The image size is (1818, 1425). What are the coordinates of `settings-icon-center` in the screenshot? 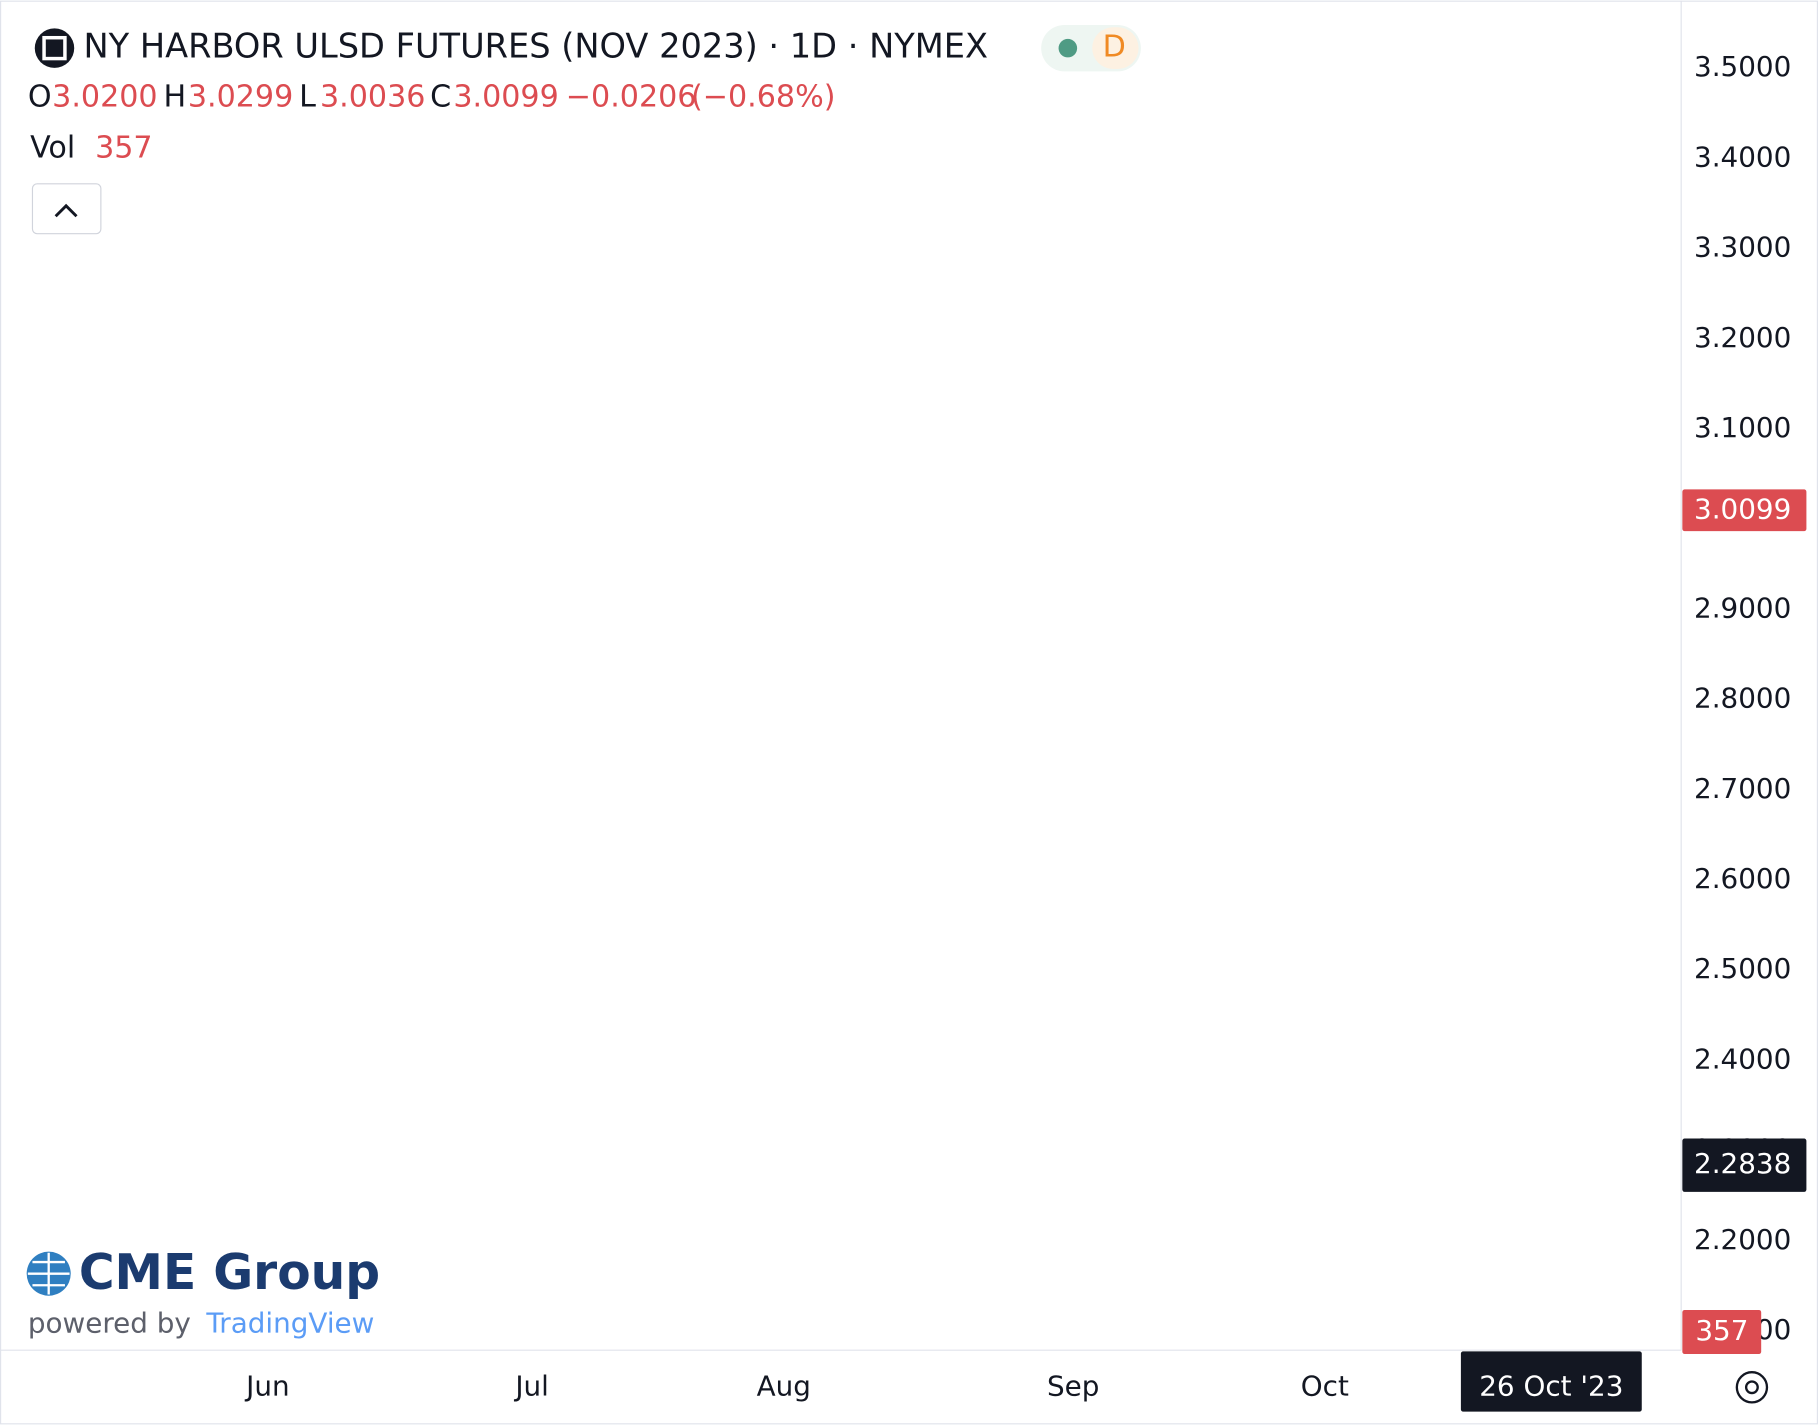 It's located at (1751, 1387).